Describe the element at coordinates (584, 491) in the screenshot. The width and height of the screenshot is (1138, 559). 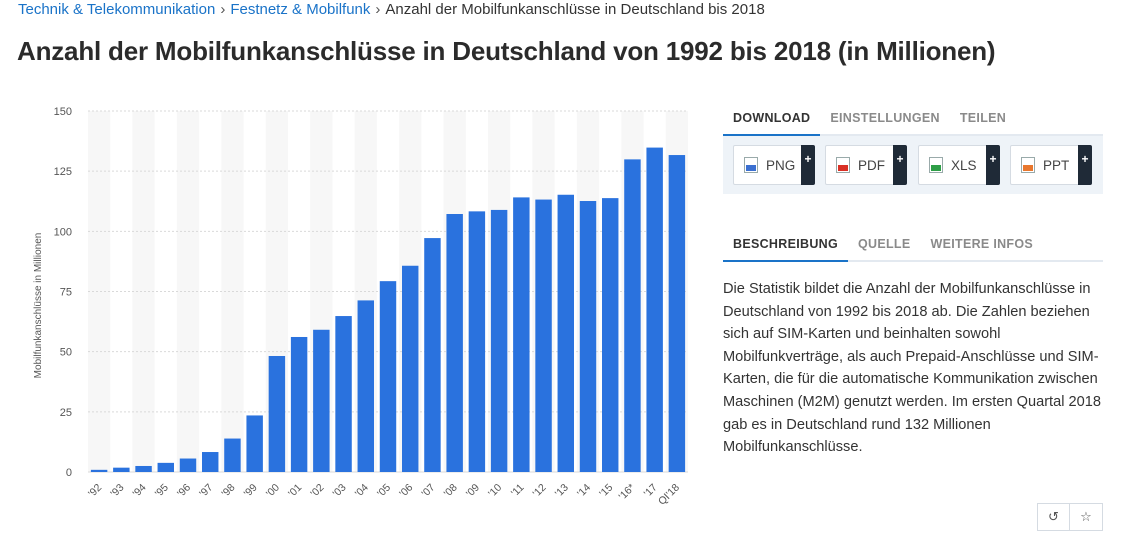
I see `x-tick-label: '14` at that location.